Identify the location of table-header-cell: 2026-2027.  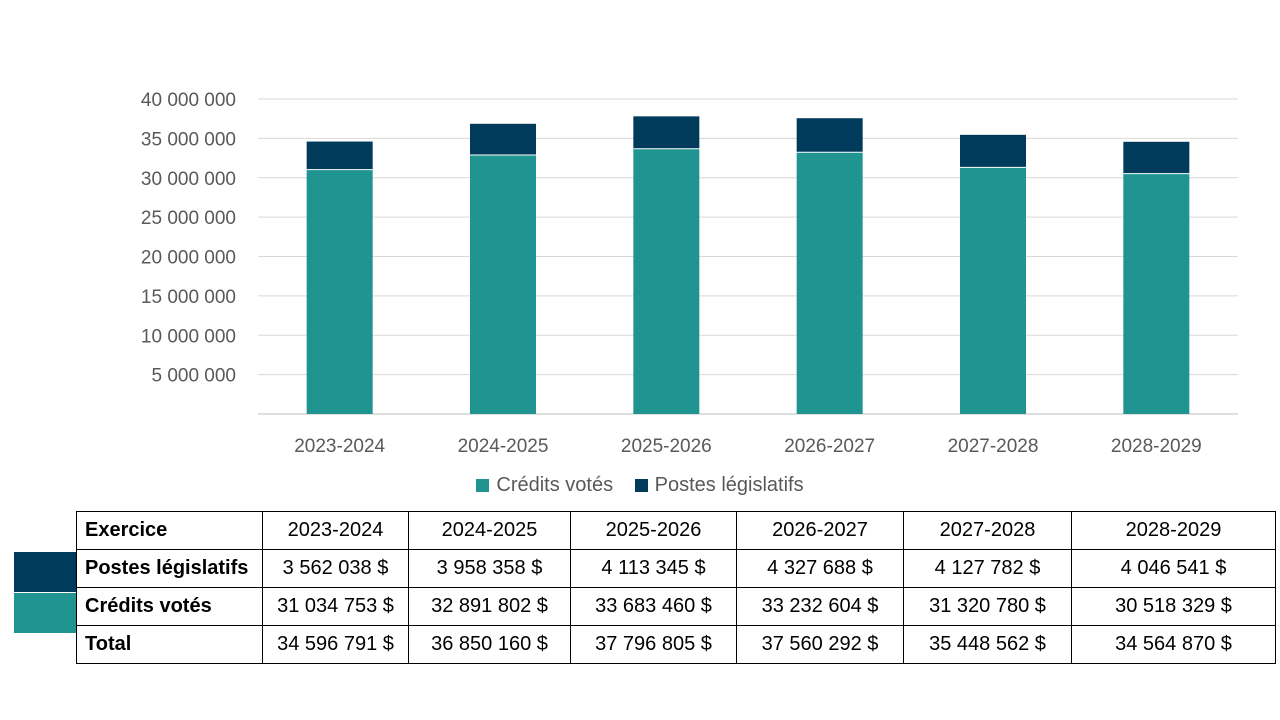
(820, 530).